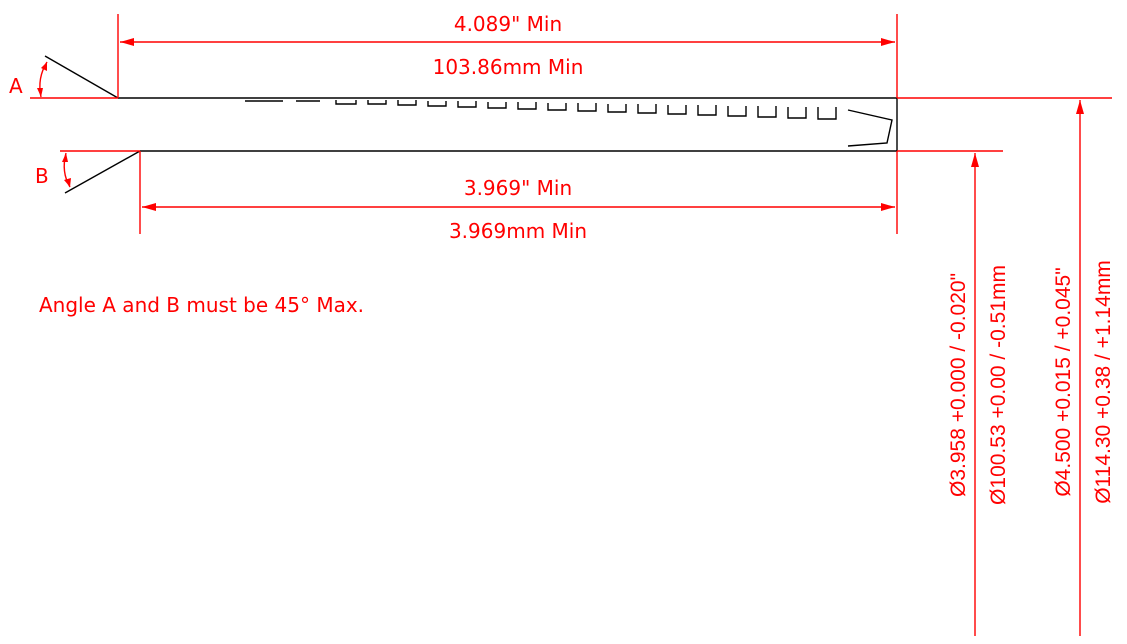 The image size is (1127, 644). I want to click on top-length-in-label: 4.089" Min, so click(508, 24).